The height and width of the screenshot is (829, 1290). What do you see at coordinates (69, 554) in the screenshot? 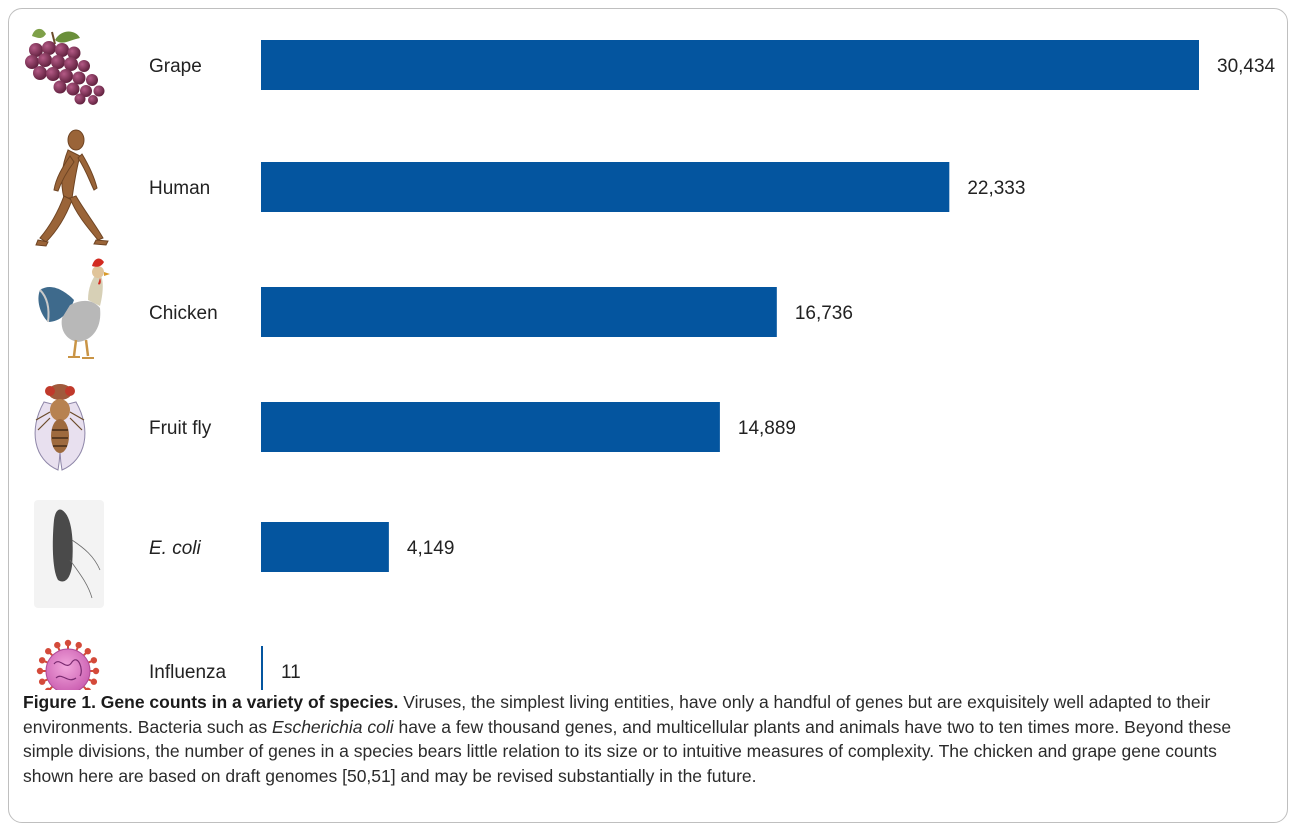
I see `e-coli-icon` at bounding box center [69, 554].